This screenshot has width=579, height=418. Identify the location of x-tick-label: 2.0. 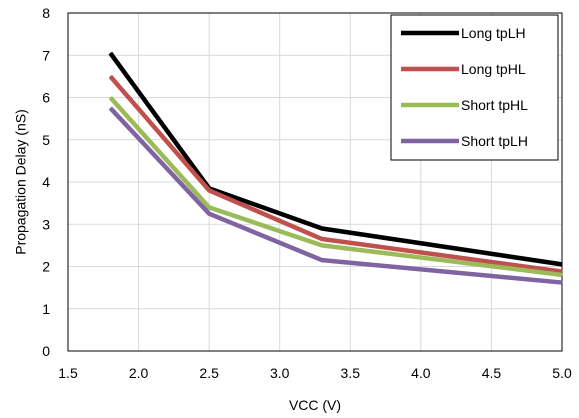
(139, 373).